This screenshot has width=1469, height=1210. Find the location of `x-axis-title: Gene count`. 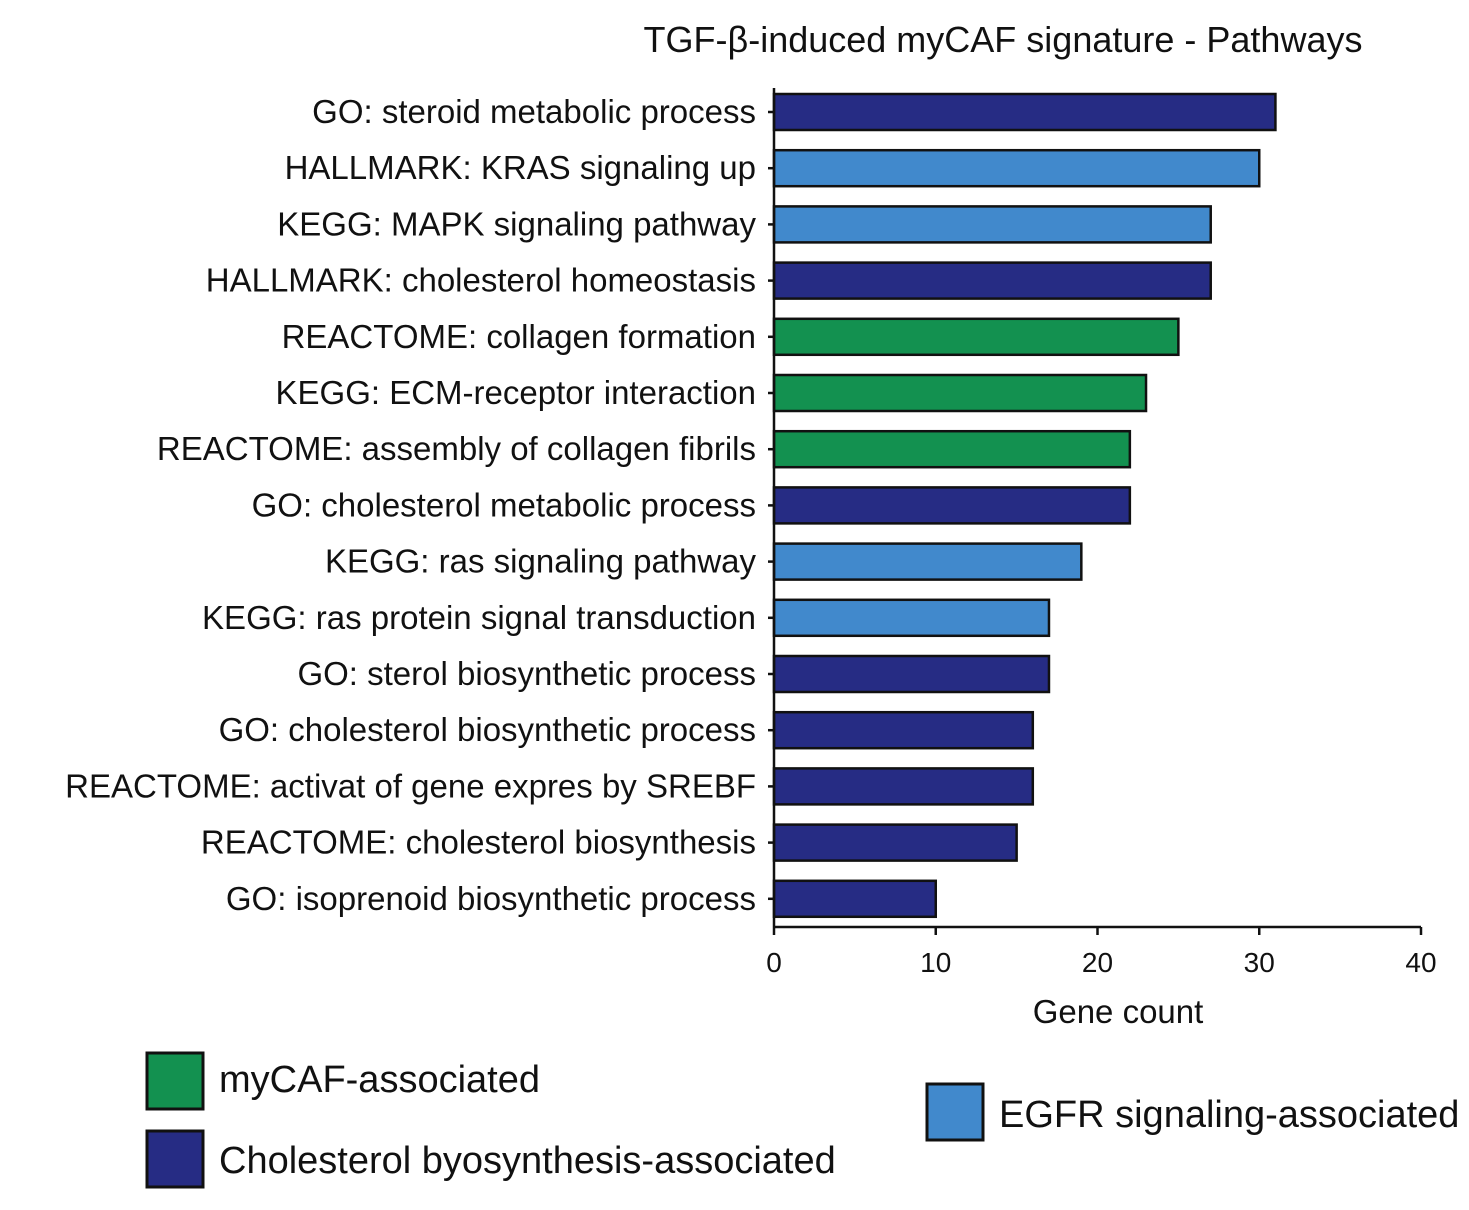

x-axis-title: Gene count is located at coordinates (1118, 1011).